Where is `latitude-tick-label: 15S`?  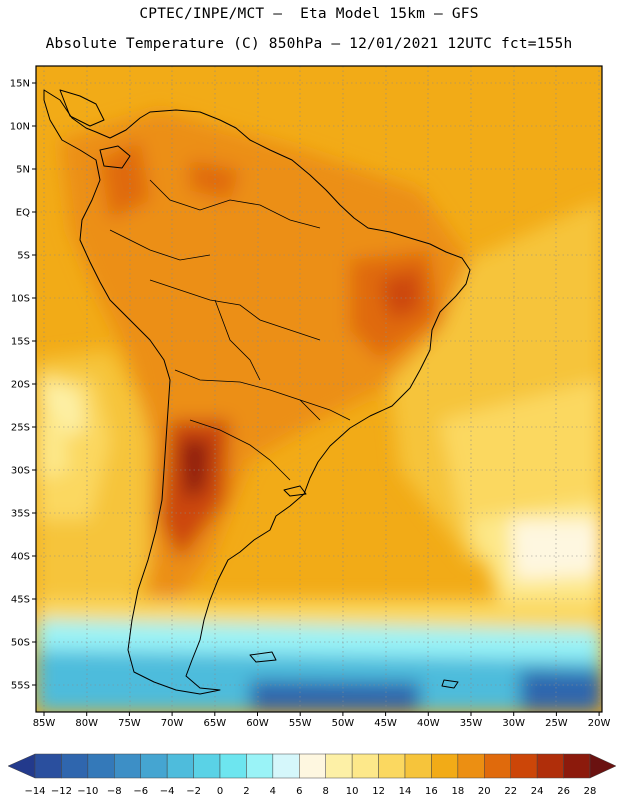 latitude-tick-label: 15S is located at coordinates (20, 342).